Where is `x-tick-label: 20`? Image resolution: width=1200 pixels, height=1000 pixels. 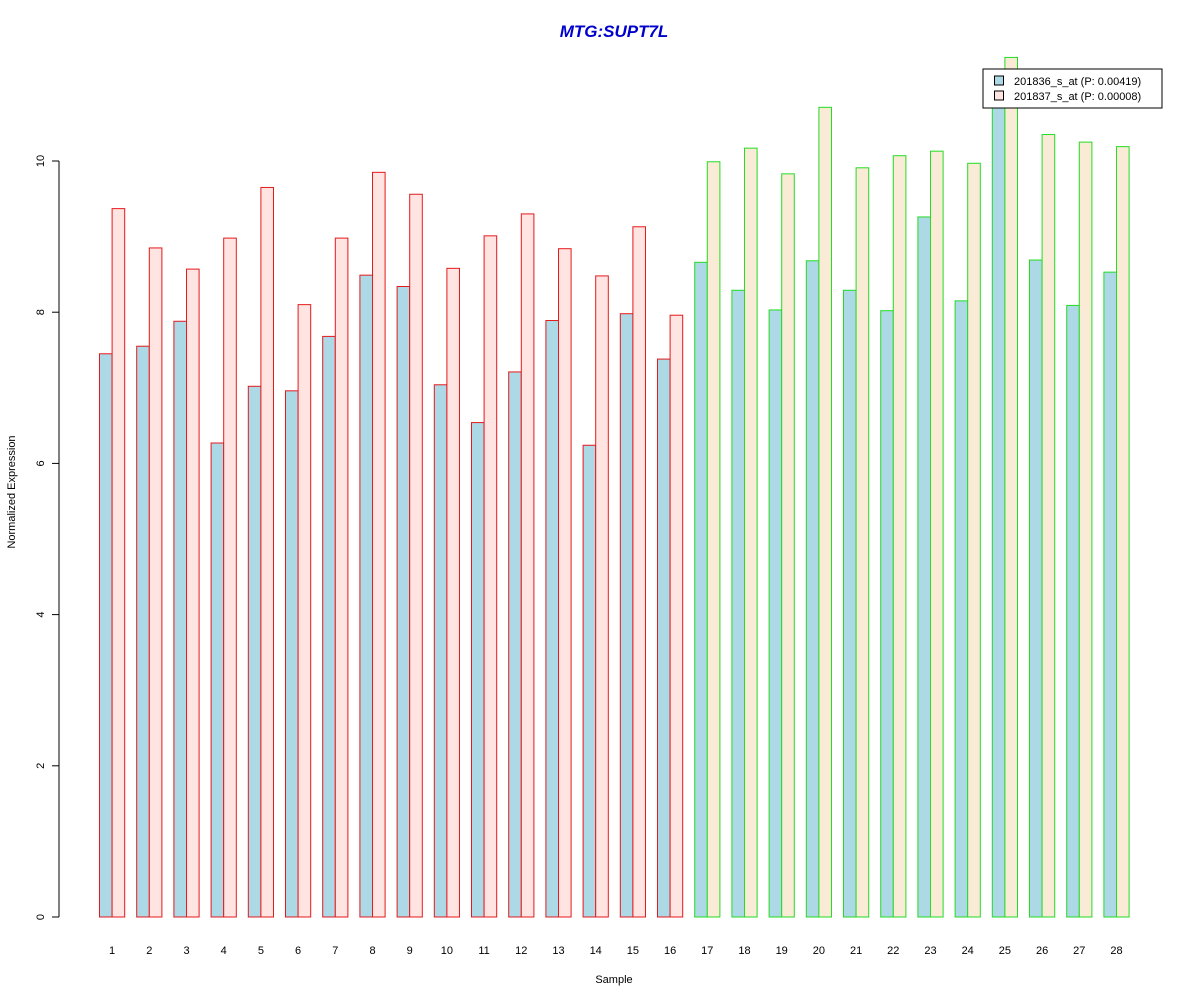 x-tick-label: 20 is located at coordinates (819, 951).